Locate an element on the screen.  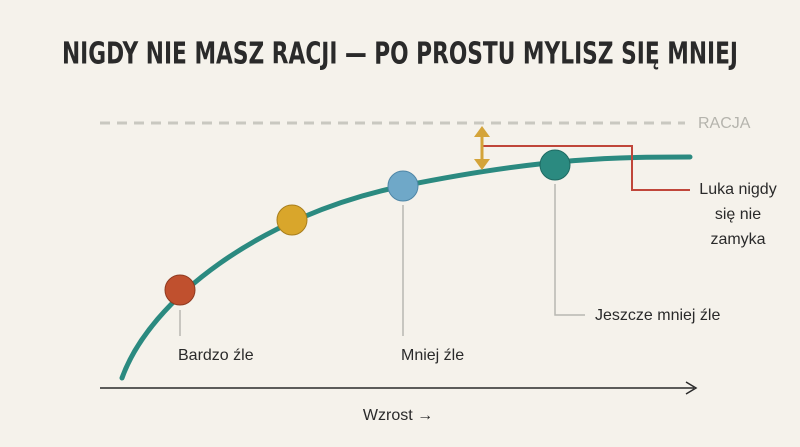
reference-label: RACJA is located at coordinates (724, 123).